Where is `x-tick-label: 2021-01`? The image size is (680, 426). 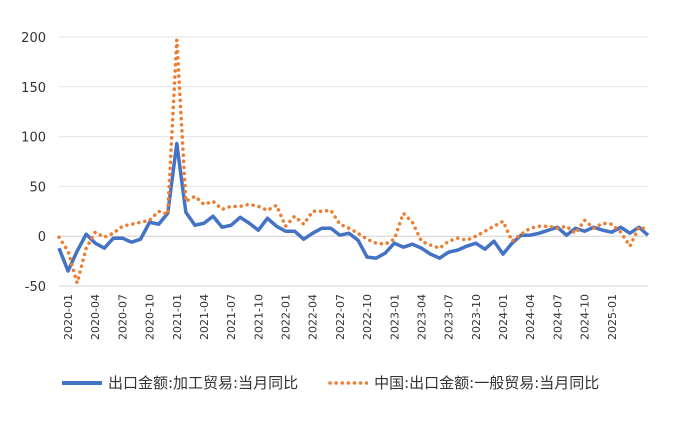
x-tick-label: 2021-01 is located at coordinates (177, 317).